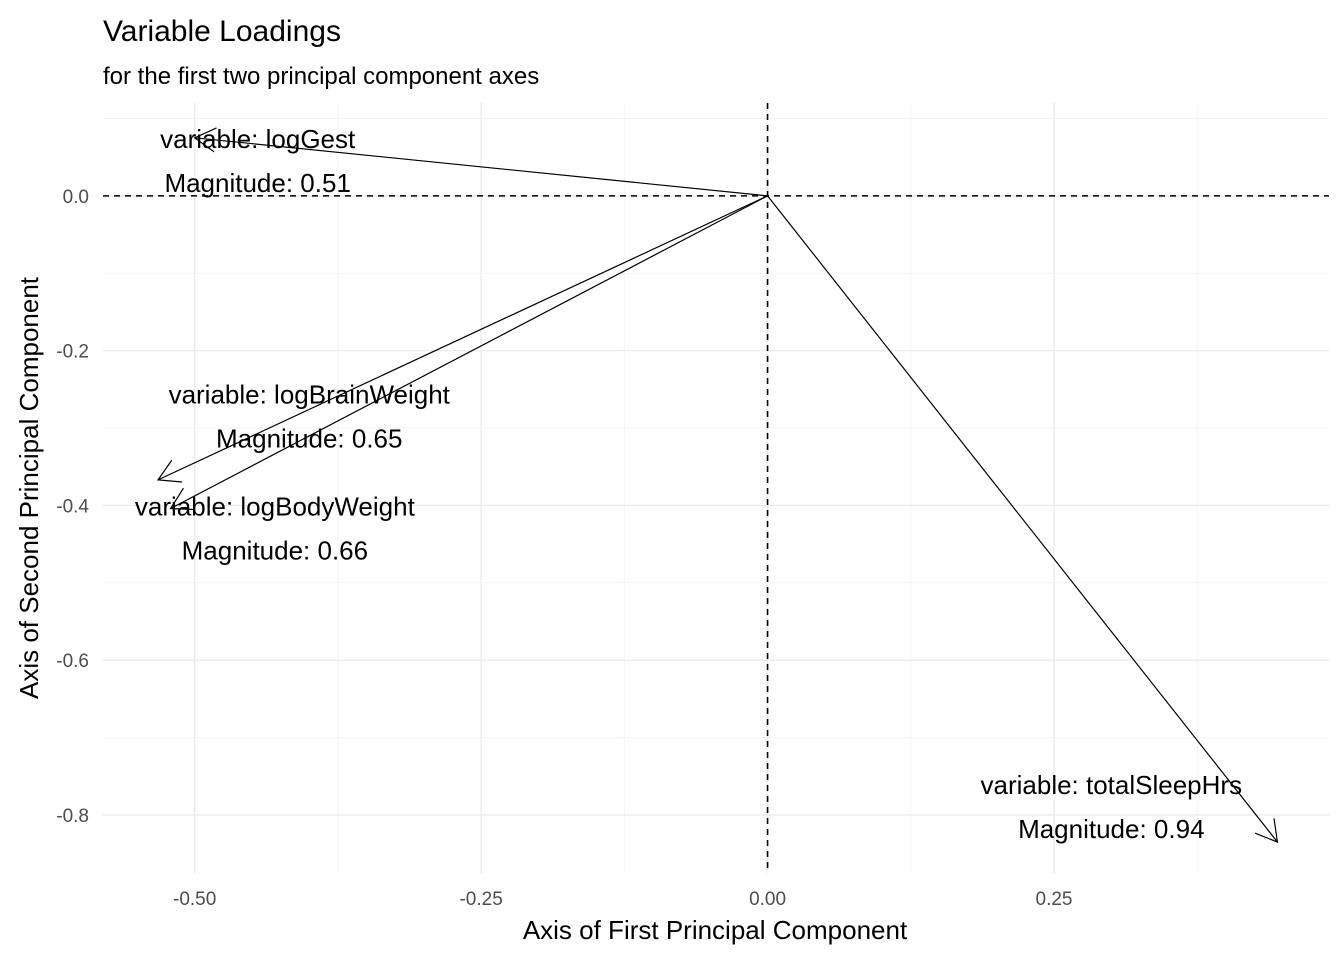 This screenshot has height=960, width=1344. What do you see at coordinates (182, 499) in the screenshot?
I see `arrowhead-logBodyWeight` at bounding box center [182, 499].